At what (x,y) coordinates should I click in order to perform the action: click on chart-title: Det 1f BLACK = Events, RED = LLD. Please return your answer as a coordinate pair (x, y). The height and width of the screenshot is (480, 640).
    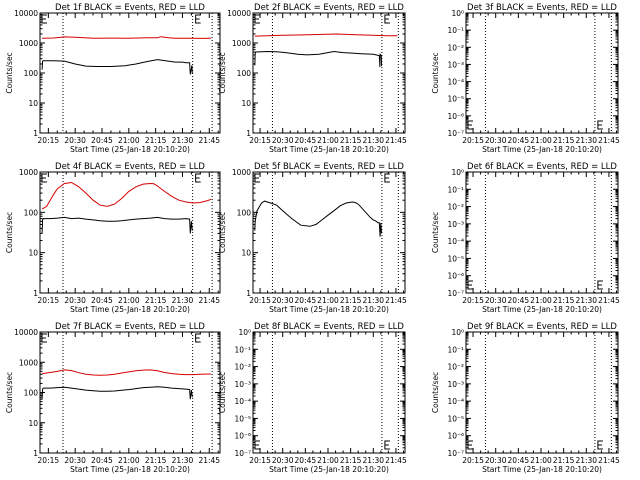
    Looking at the image, I should click on (130, 8).